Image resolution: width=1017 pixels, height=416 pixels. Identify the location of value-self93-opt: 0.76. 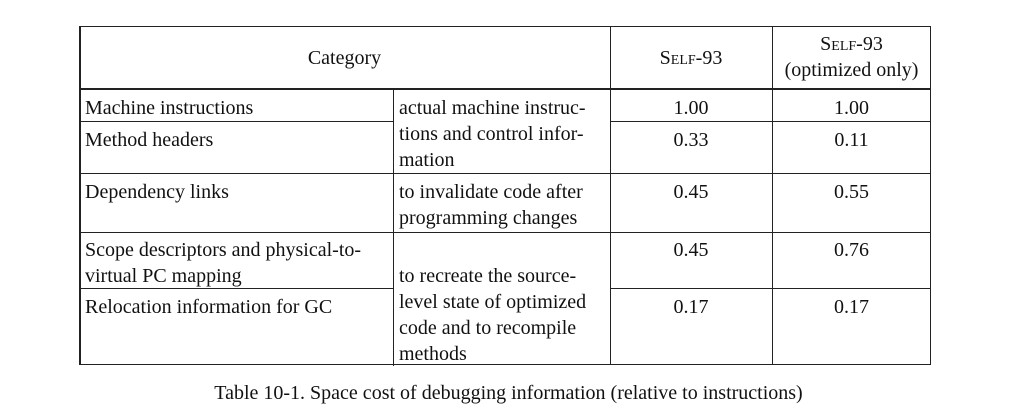
(851, 250).